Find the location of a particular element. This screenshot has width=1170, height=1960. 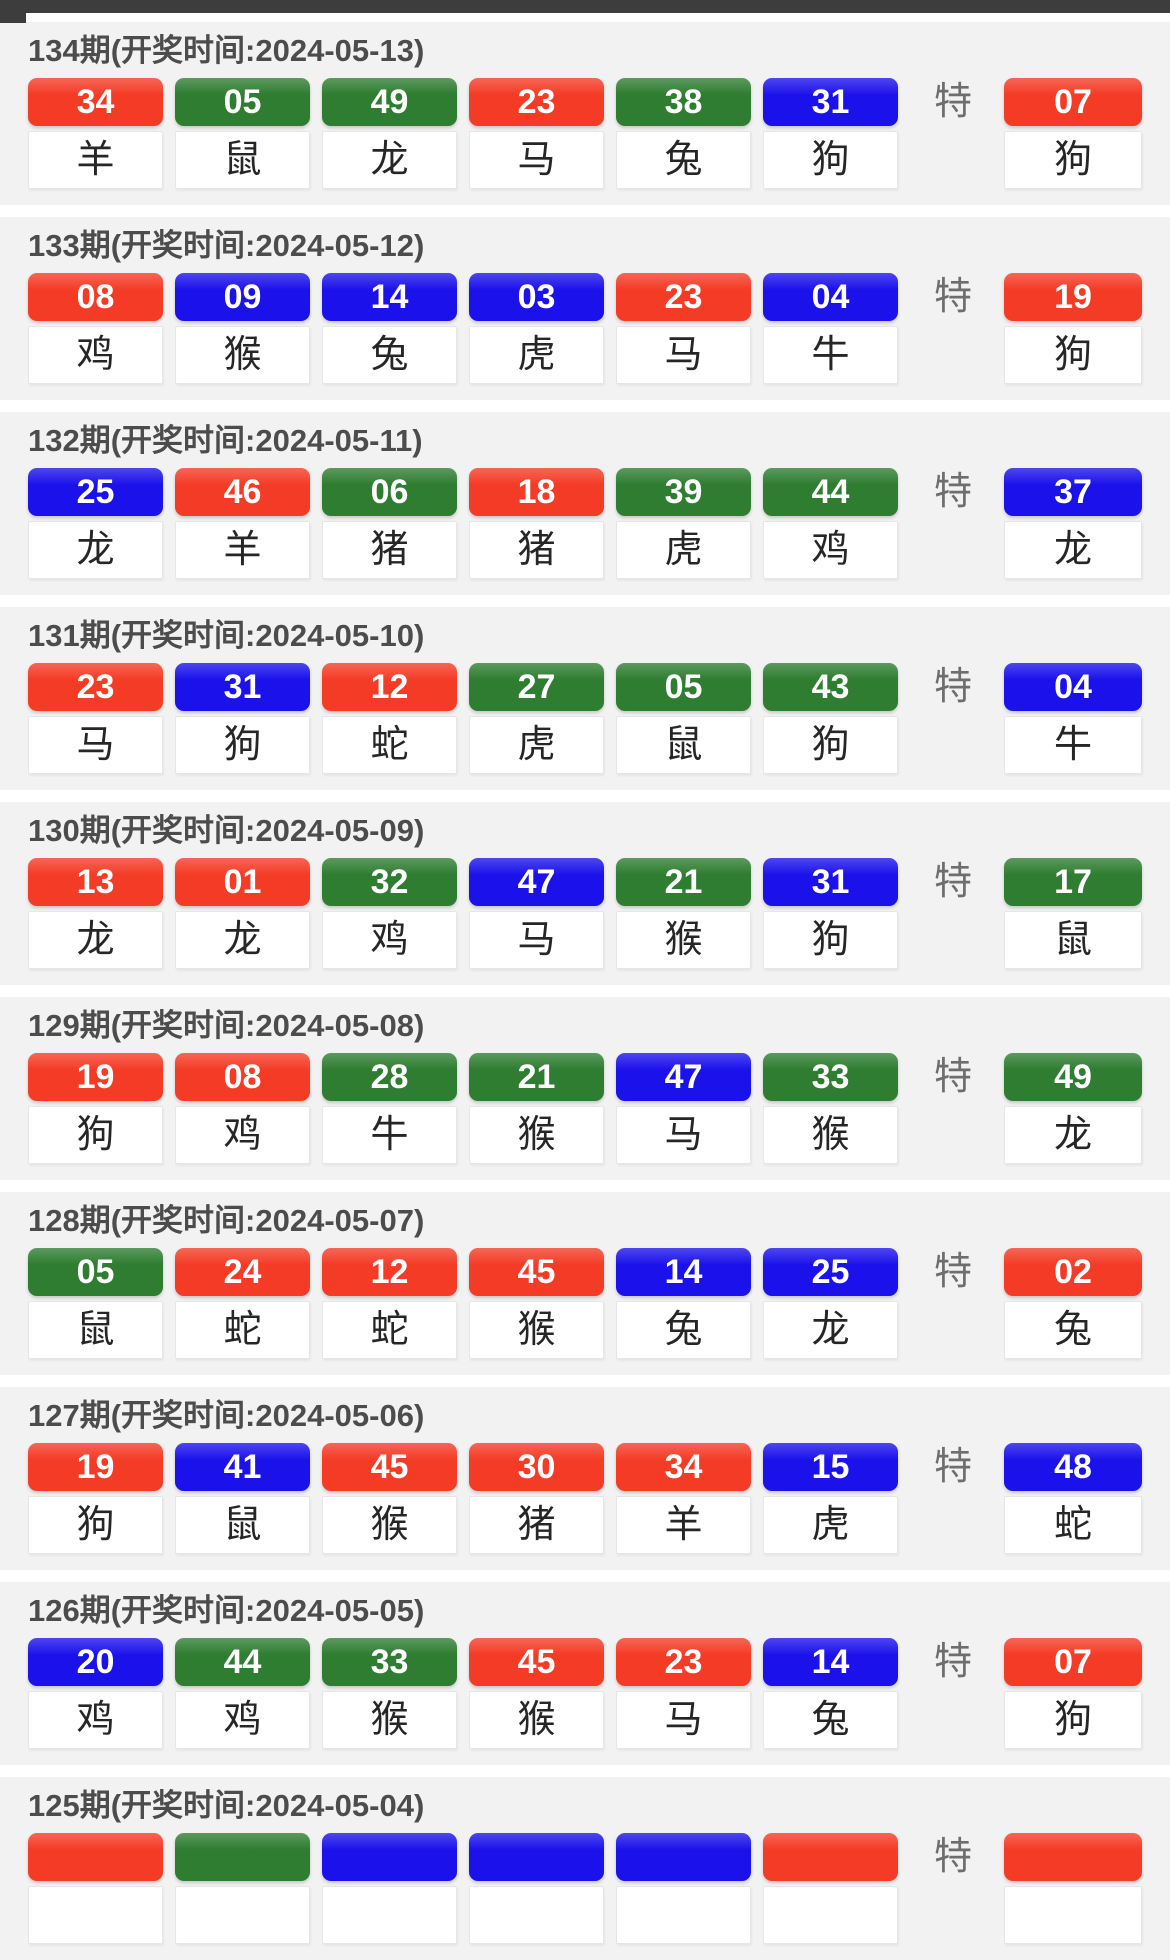

ball-number: 27 is located at coordinates (536, 687).